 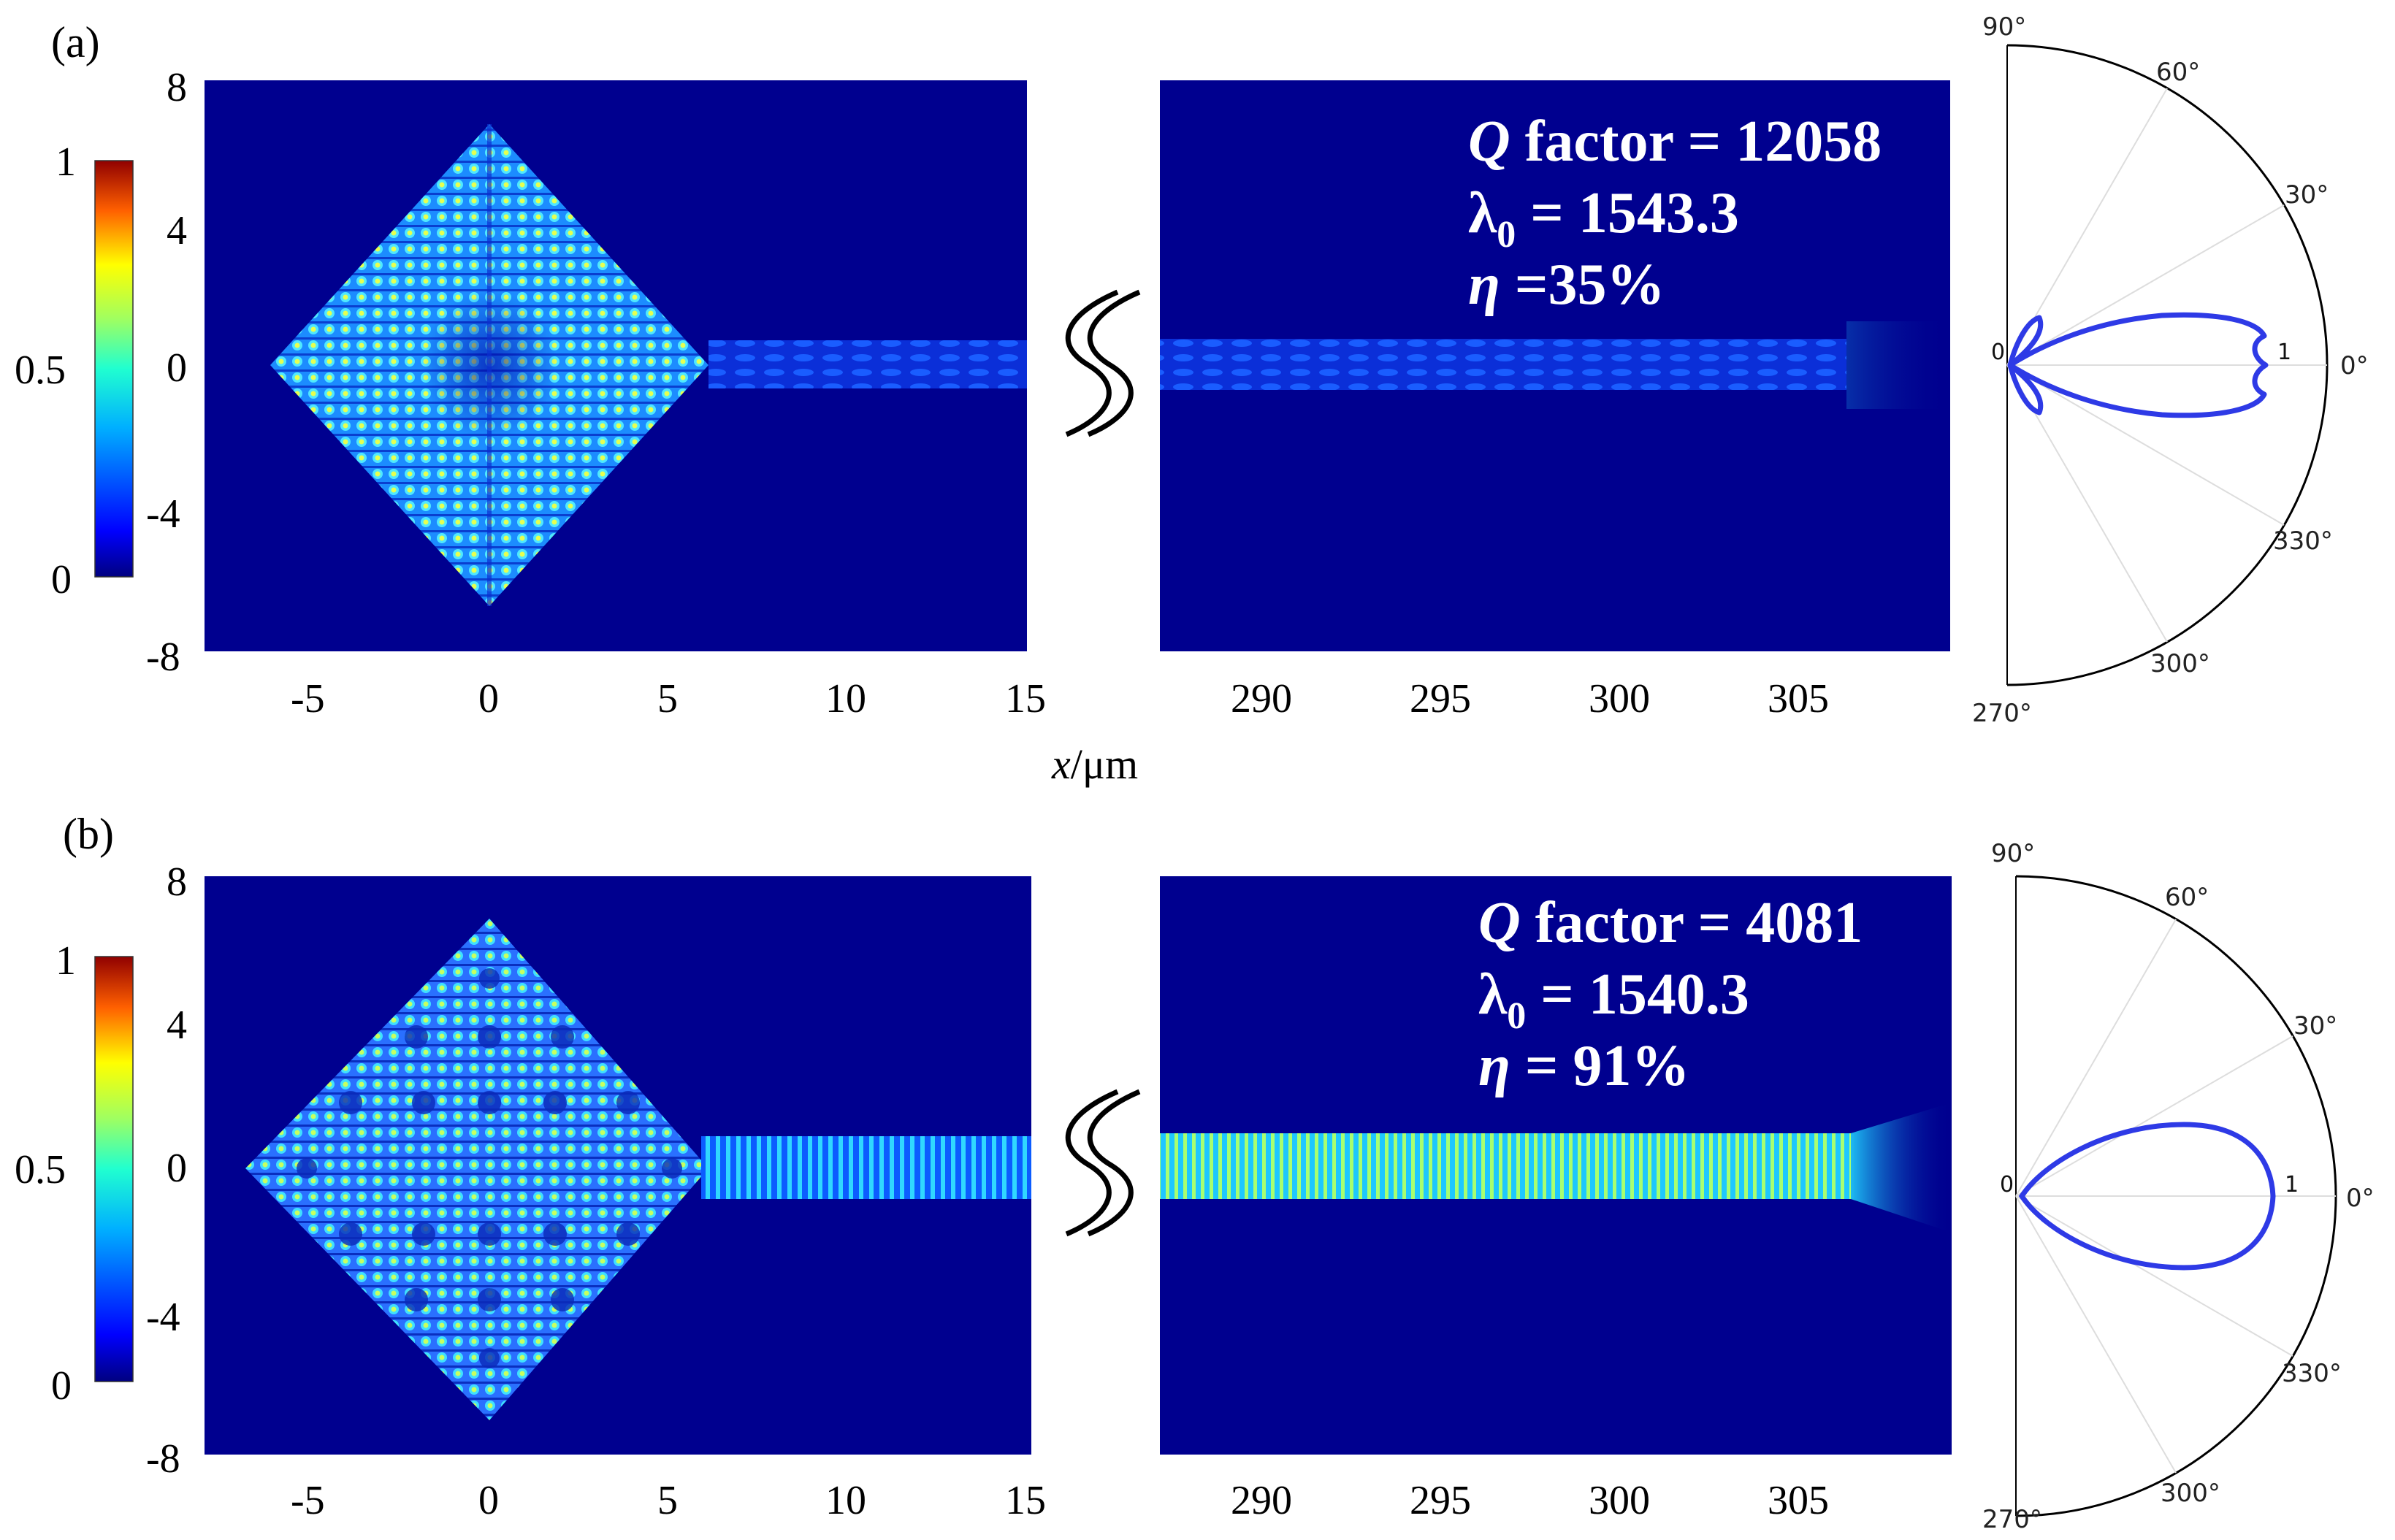 What do you see at coordinates (1613, 999) in the screenshot?
I see `wavelength-text: λ0 = 1540.3` at bounding box center [1613, 999].